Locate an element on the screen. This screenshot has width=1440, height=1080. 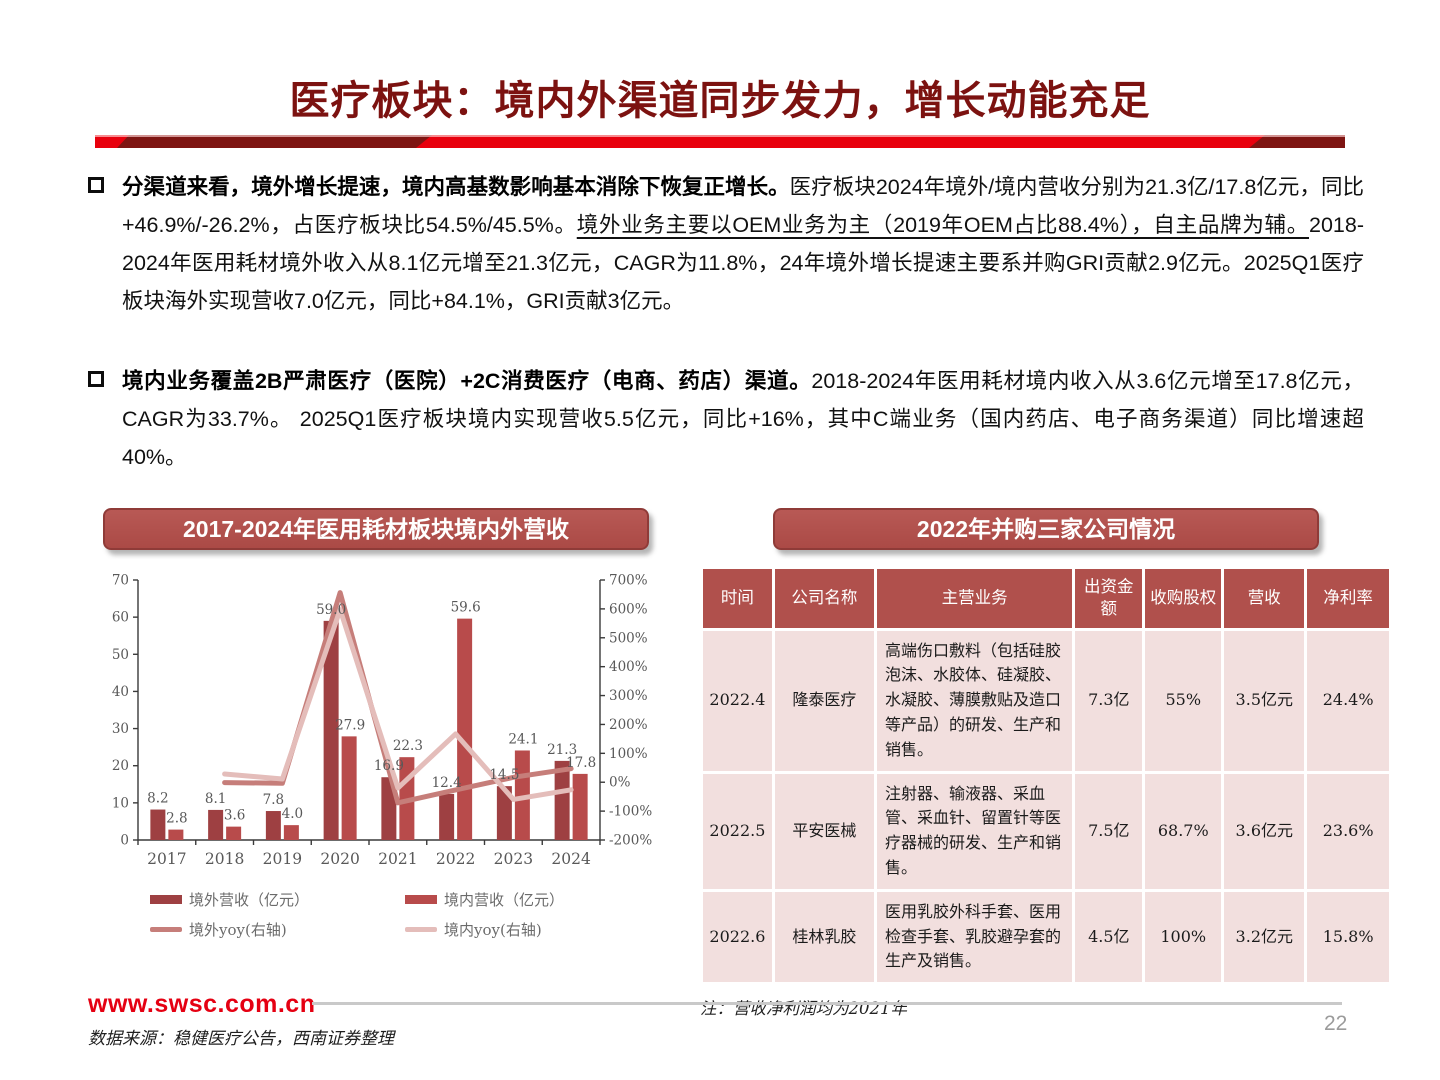
right-axis-label: 100% is located at coordinates (628, 754).